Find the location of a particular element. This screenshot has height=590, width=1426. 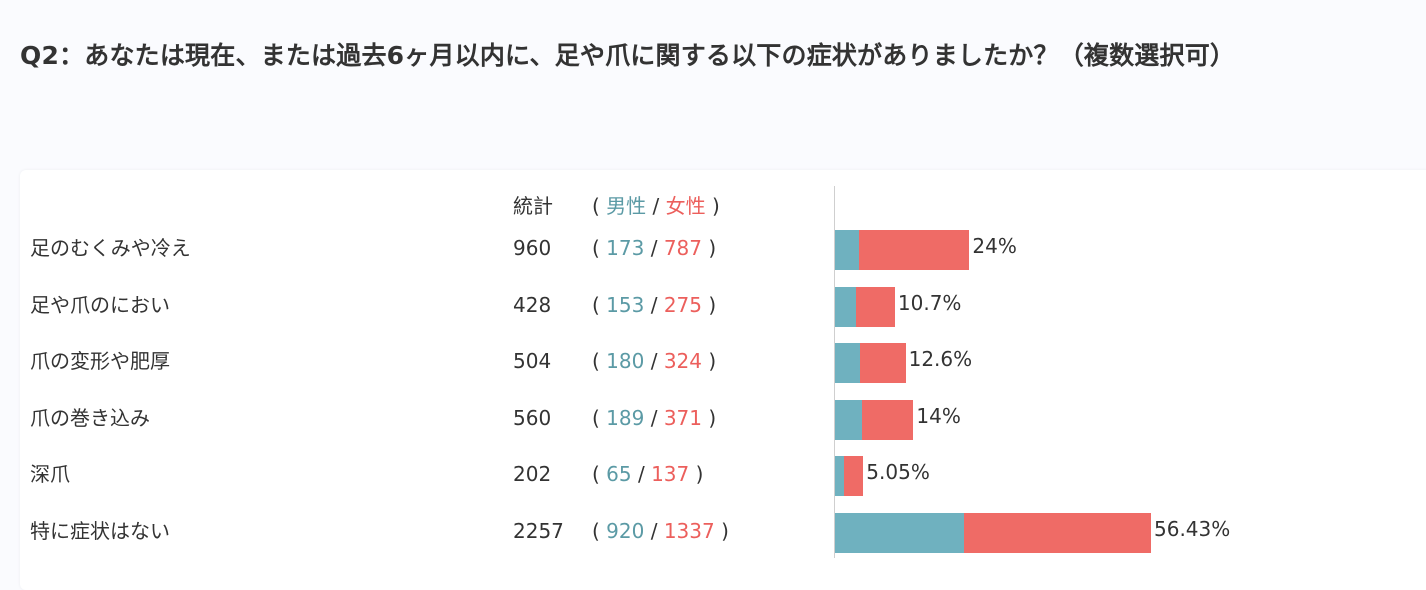

gender-breakdown: ( 173 / 787 ) is located at coordinates (654, 248).